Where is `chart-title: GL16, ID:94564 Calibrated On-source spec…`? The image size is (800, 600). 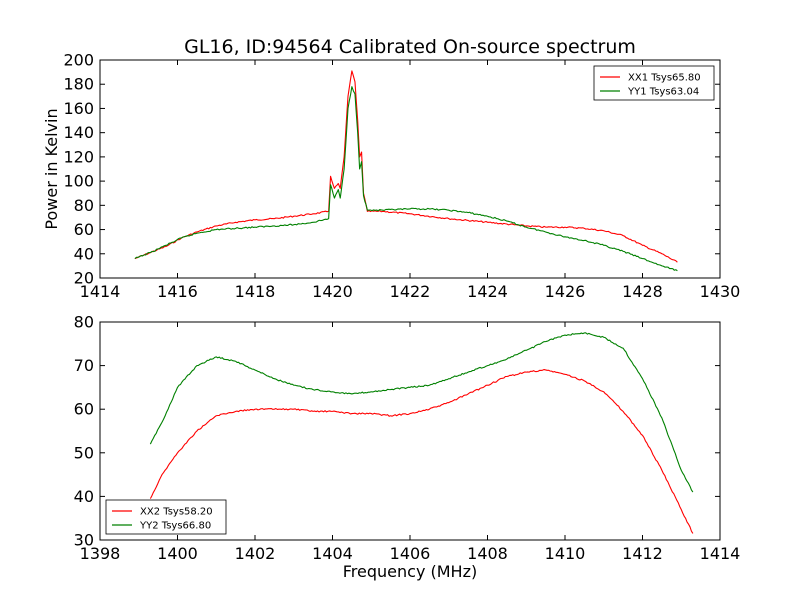 chart-title: GL16, ID:94564 Calibrated On-source spec… is located at coordinates (410, 47).